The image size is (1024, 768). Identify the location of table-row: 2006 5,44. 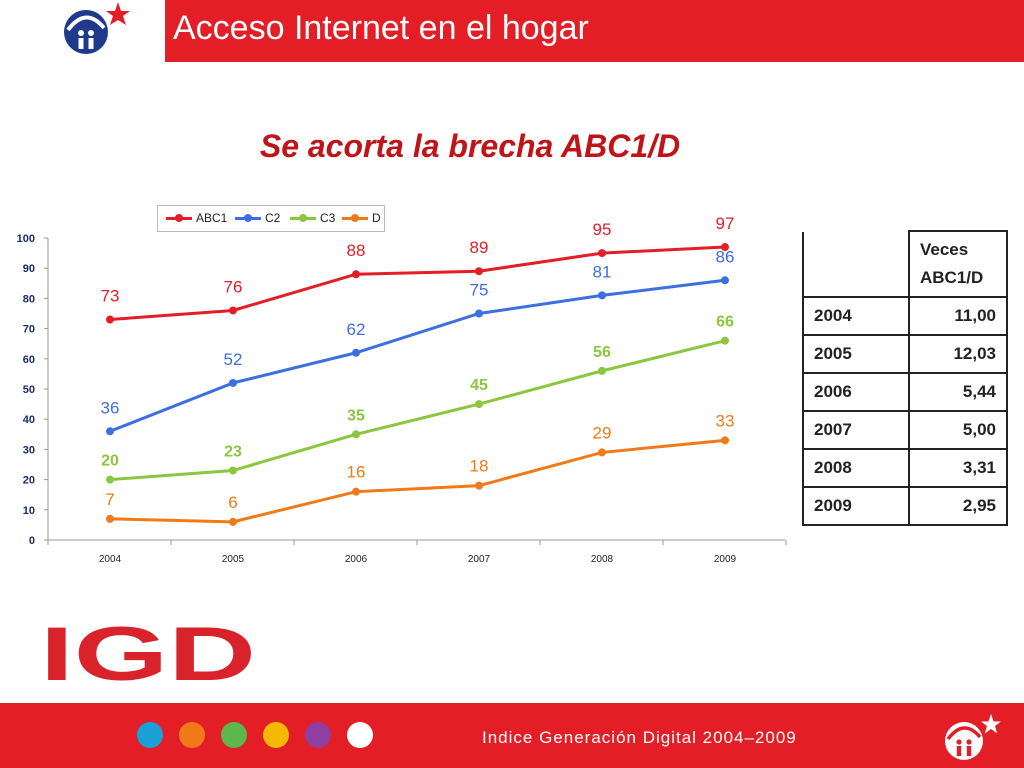
(905, 392).